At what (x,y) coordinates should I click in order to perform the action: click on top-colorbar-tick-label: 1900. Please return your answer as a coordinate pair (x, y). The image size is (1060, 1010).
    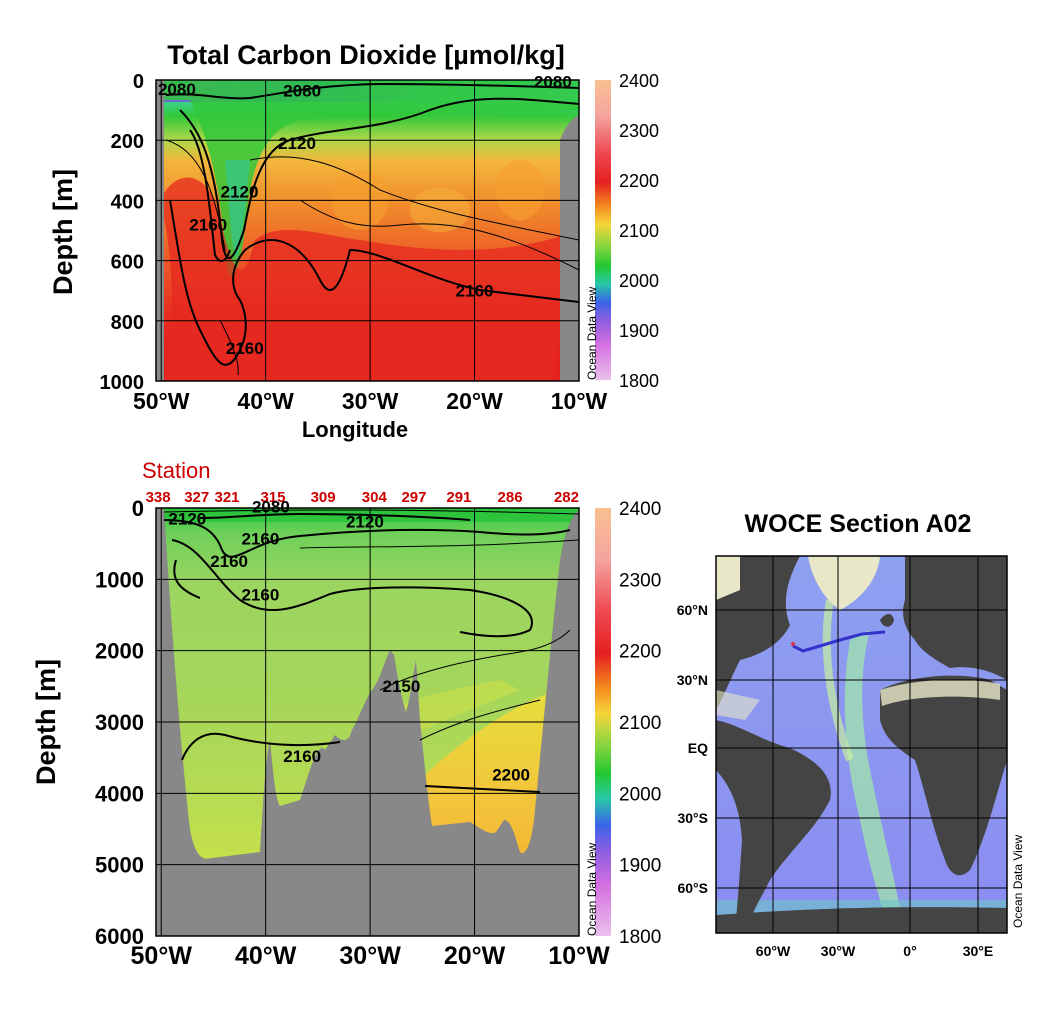
    Looking at the image, I should click on (639, 331).